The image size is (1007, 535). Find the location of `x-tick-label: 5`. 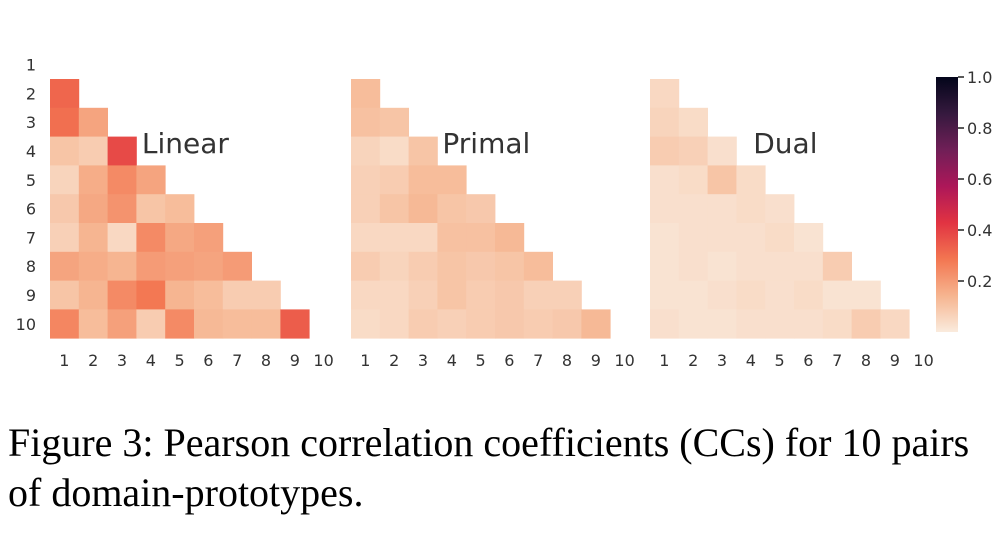

x-tick-label: 5 is located at coordinates (180, 360).